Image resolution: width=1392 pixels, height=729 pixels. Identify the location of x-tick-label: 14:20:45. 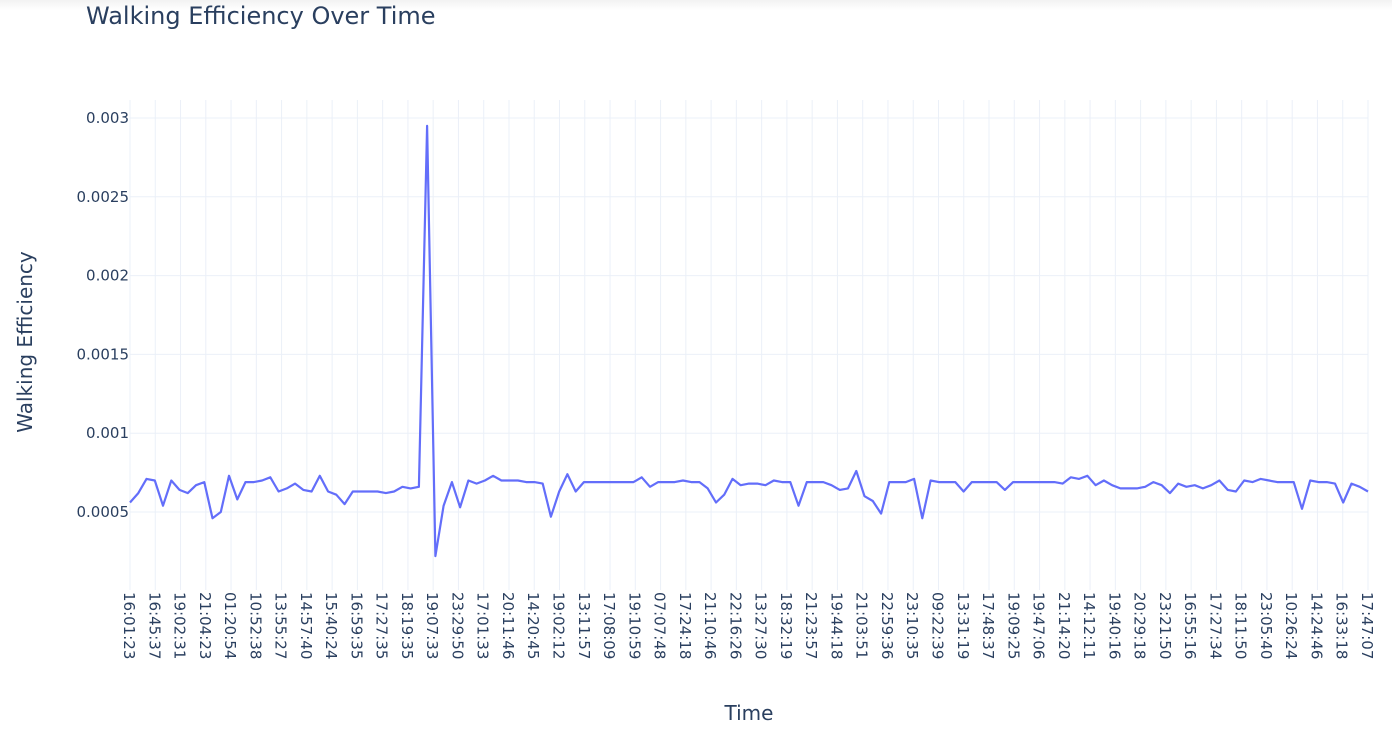
(533, 625).